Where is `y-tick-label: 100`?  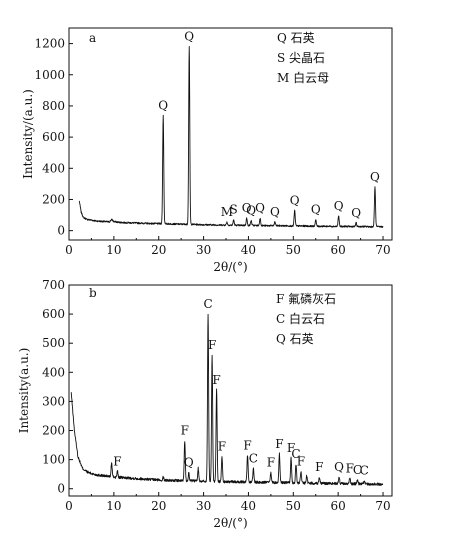 y-tick-label: 100 is located at coordinates (53, 460).